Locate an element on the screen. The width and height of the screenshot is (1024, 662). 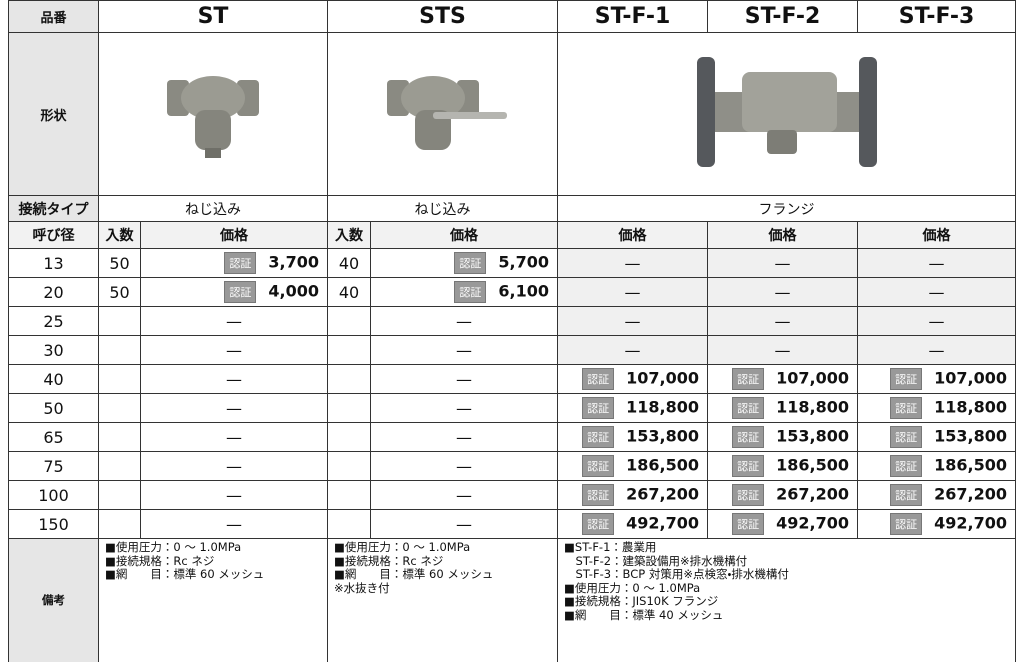
price-cell: 認証 4,000 is located at coordinates (234, 292).